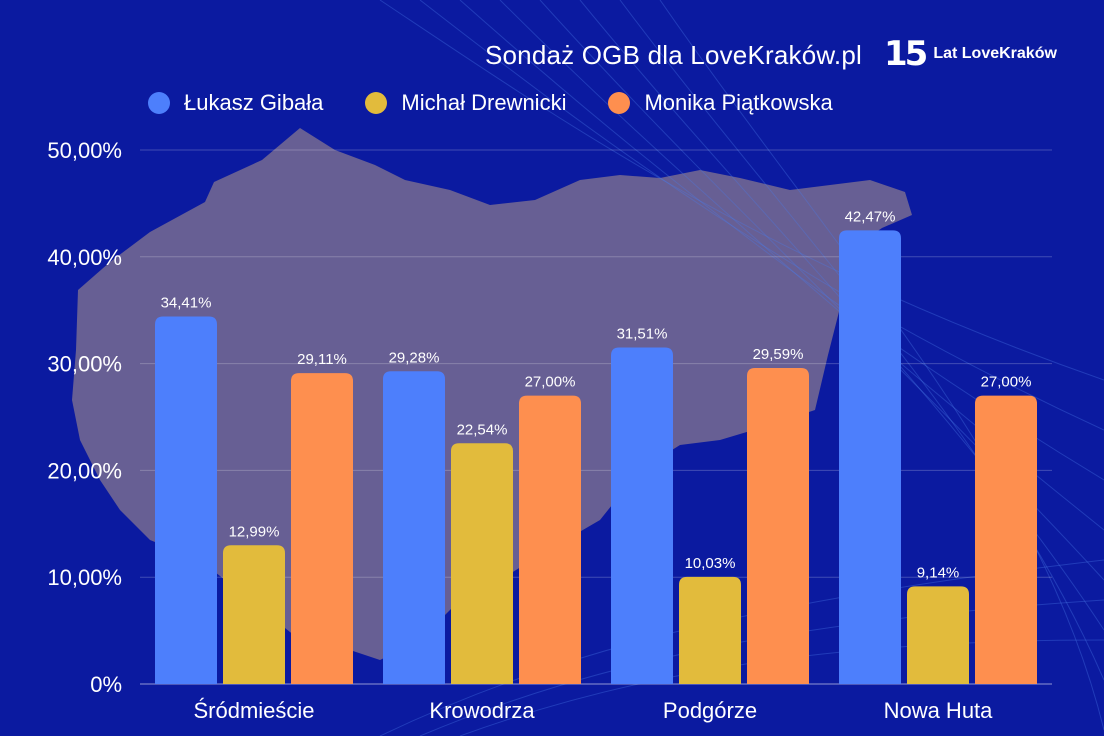 Image resolution: width=1104 pixels, height=736 pixels. Describe the element at coordinates (995, 53) in the screenshot. I see `logo-text: Lat LoveKraków` at that location.